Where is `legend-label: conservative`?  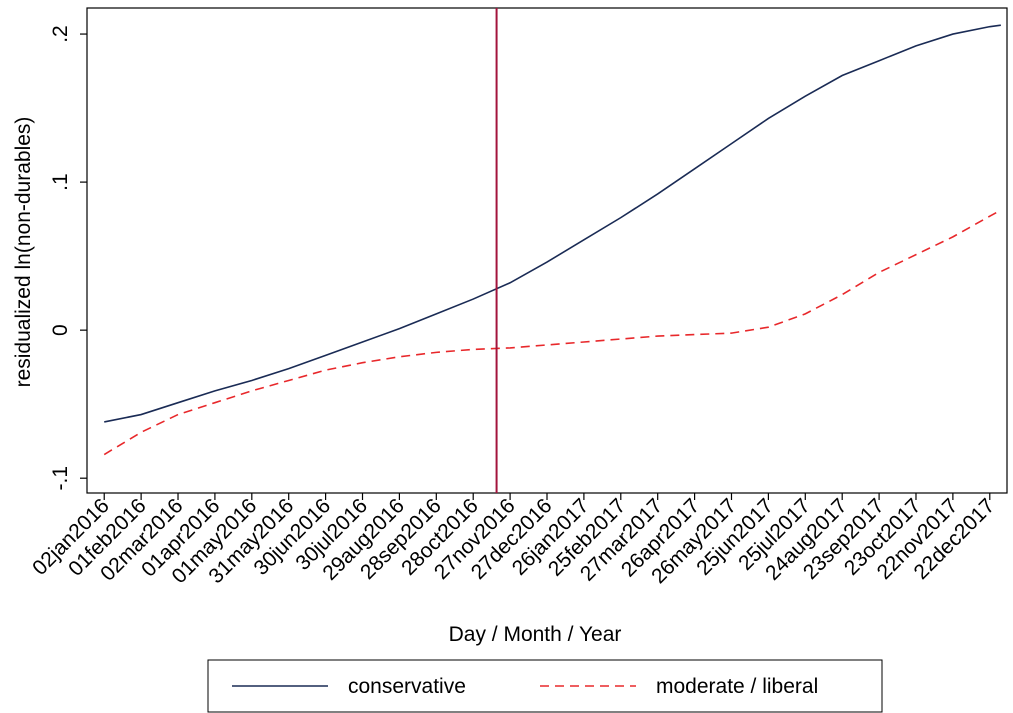 legend-label: conservative is located at coordinates (407, 686).